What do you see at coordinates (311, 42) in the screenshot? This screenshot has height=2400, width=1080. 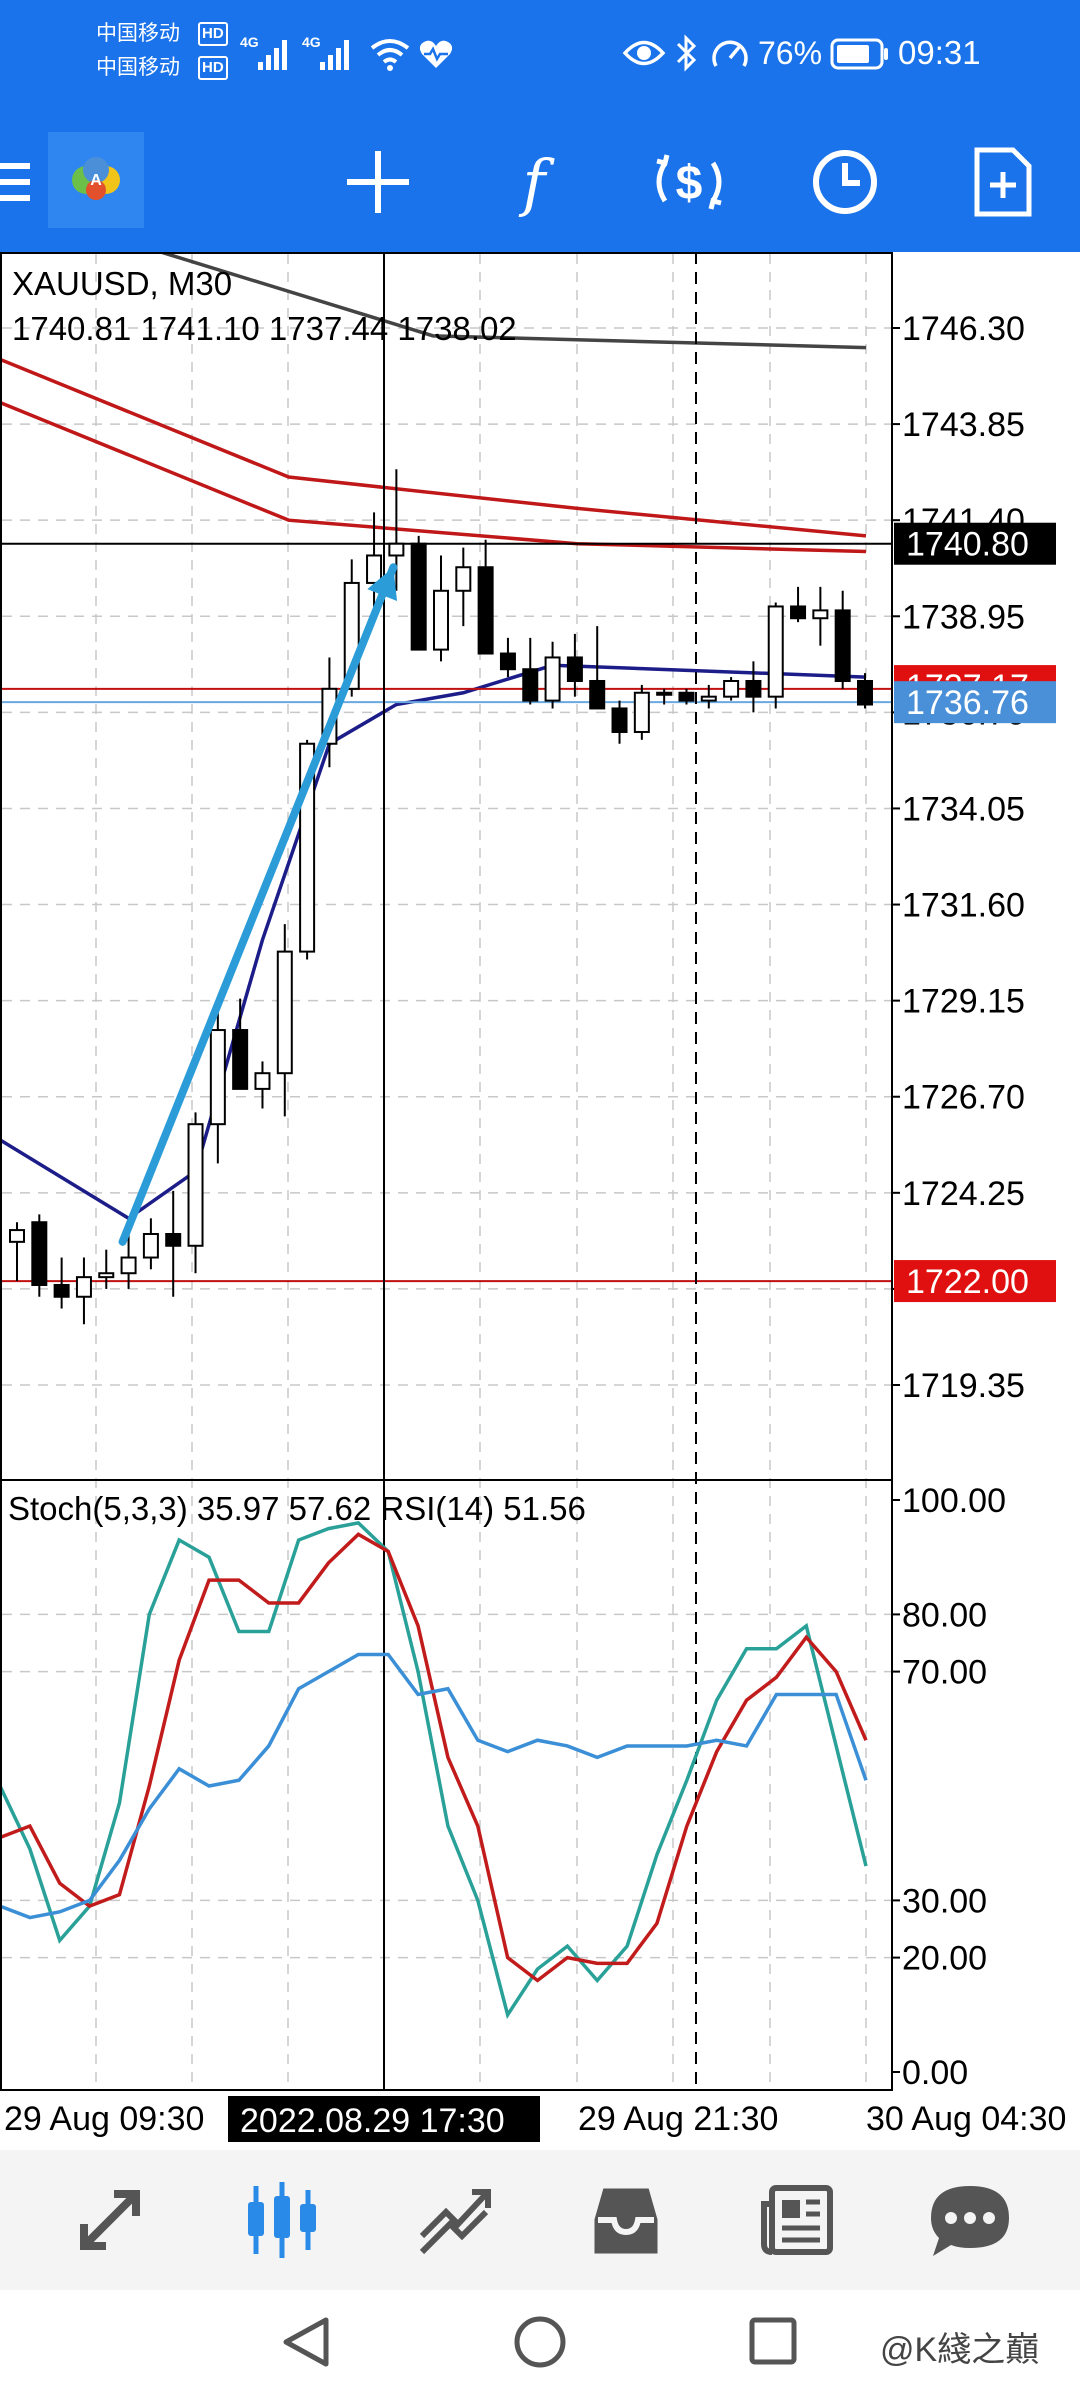 I see `network-type-2: 4G` at bounding box center [311, 42].